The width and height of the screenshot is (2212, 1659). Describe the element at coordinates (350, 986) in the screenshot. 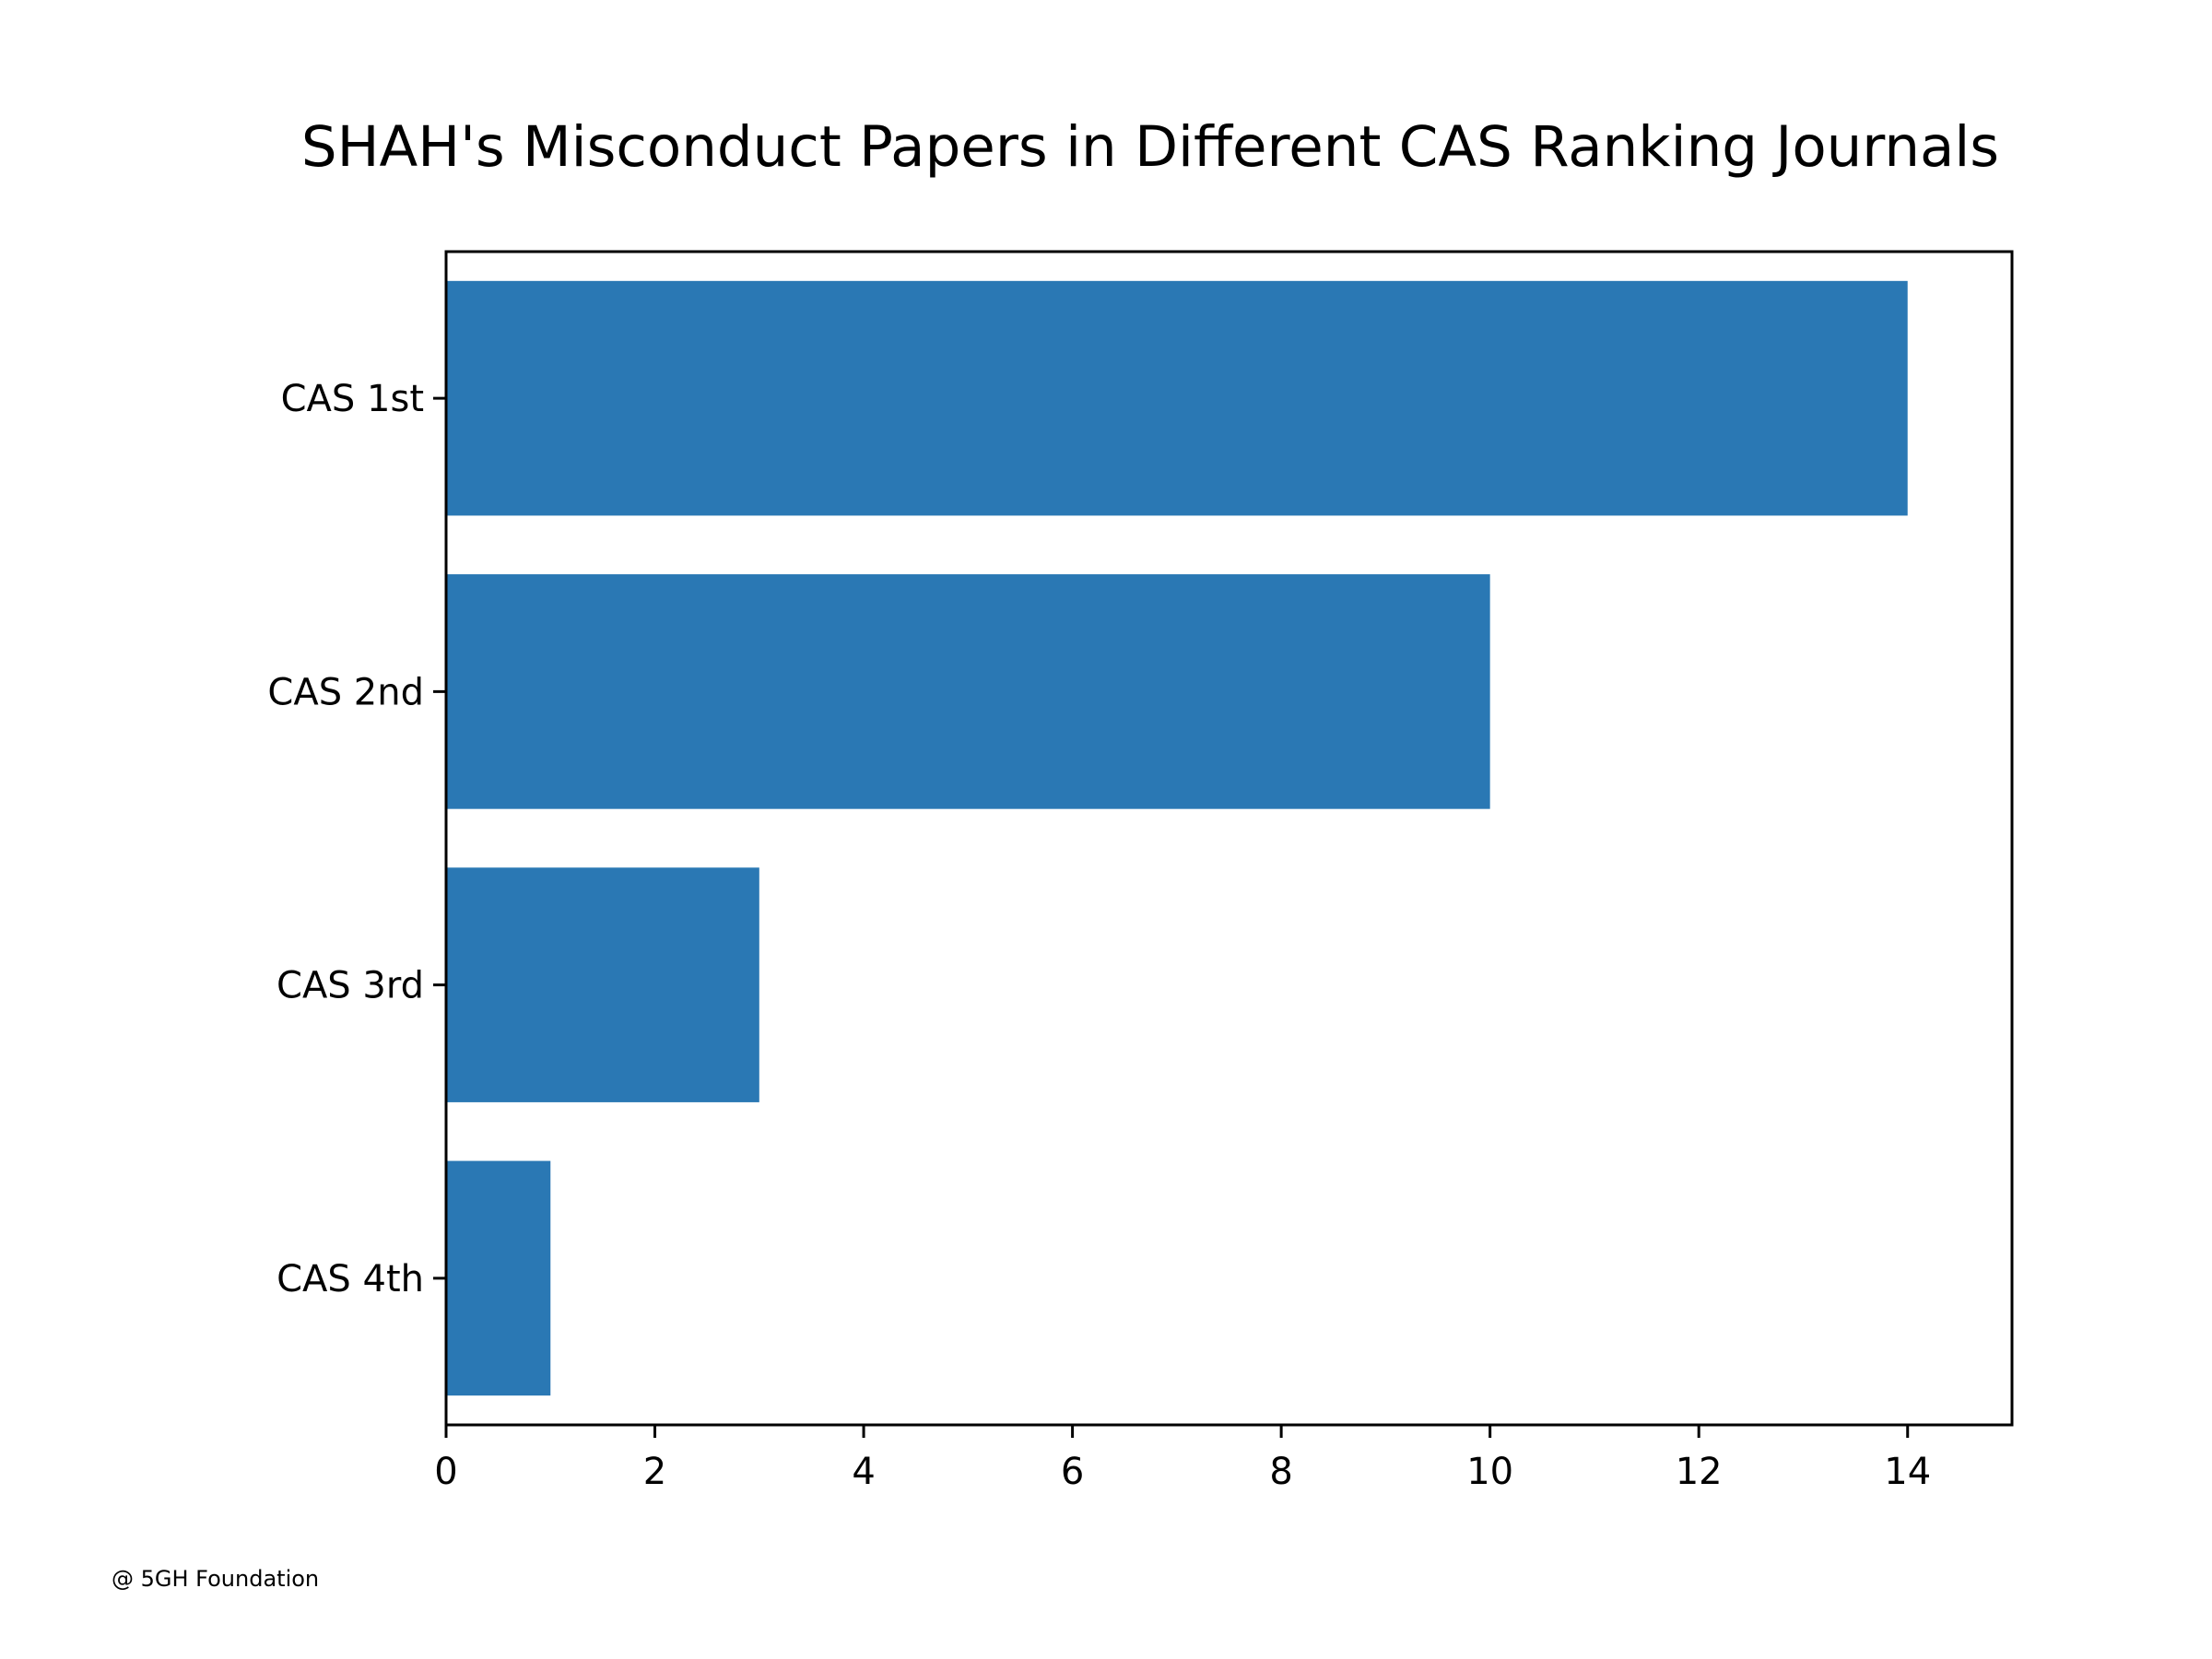

I see `y-tick-label: CAS 3rd` at that location.